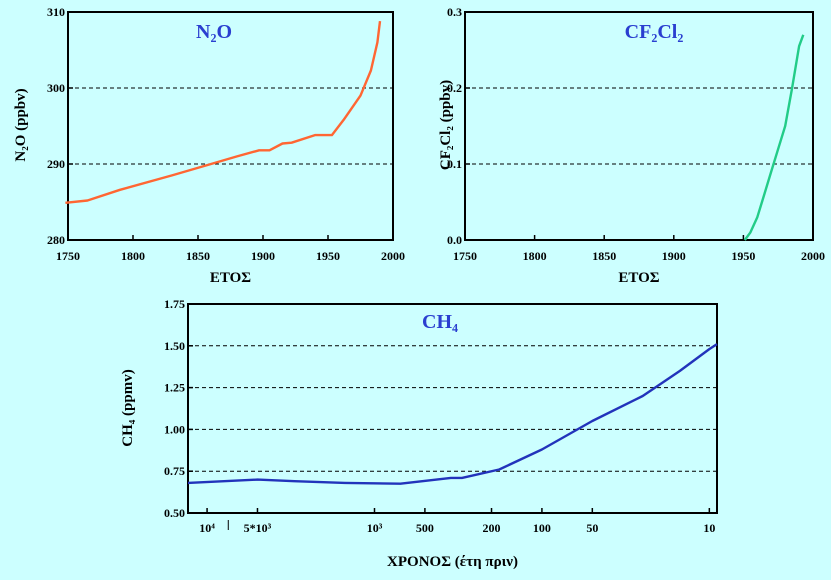 Image resolution: width=831 pixels, height=580 pixels. I want to click on x-tick-label: 10, so click(709, 528).